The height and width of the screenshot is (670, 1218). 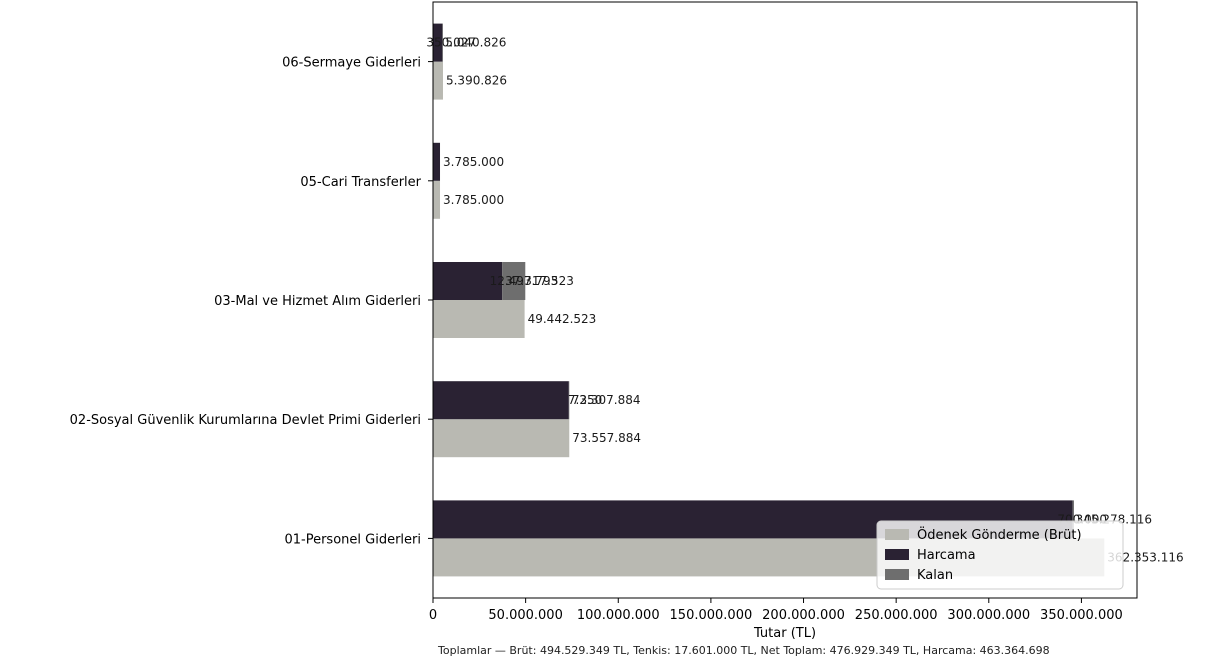 What do you see at coordinates (999, 534) in the screenshot?
I see `legend-label: Ödenek Gönderme (Brüt)` at bounding box center [999, 534].